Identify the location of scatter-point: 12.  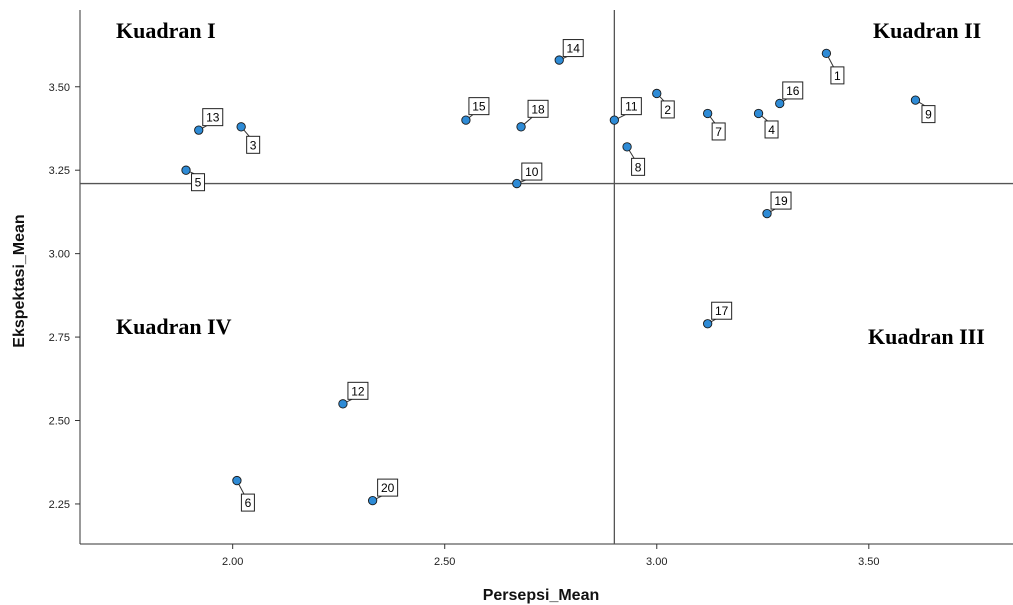
(353, 395).